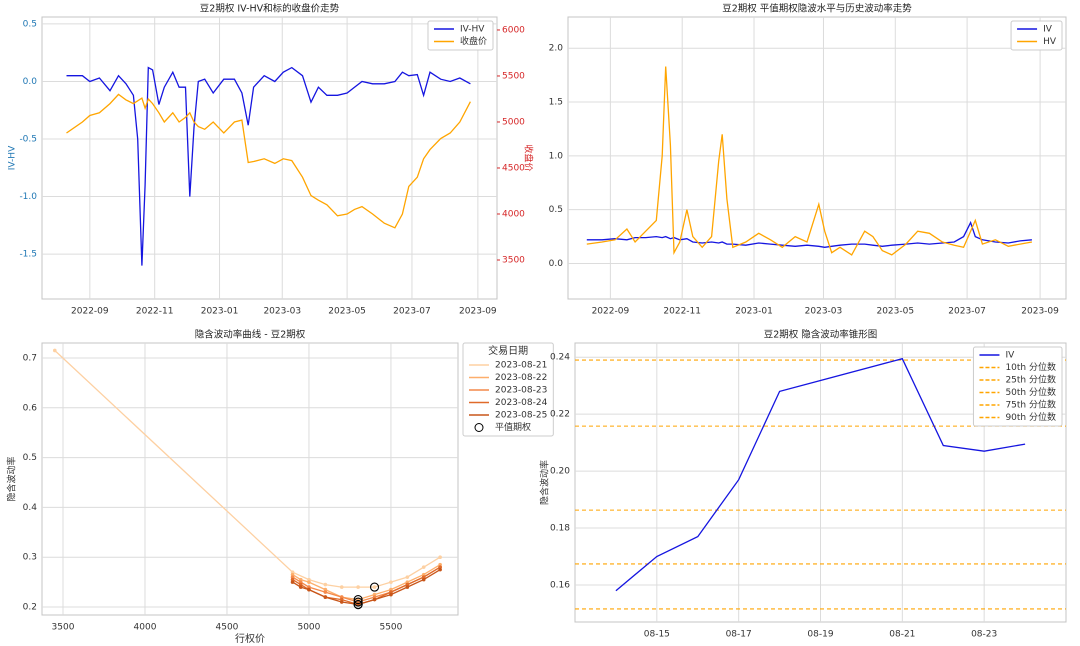 This screenshot has width=1080, height=646. I want to click on y2-tick-label: 5000, so click(513, 122).